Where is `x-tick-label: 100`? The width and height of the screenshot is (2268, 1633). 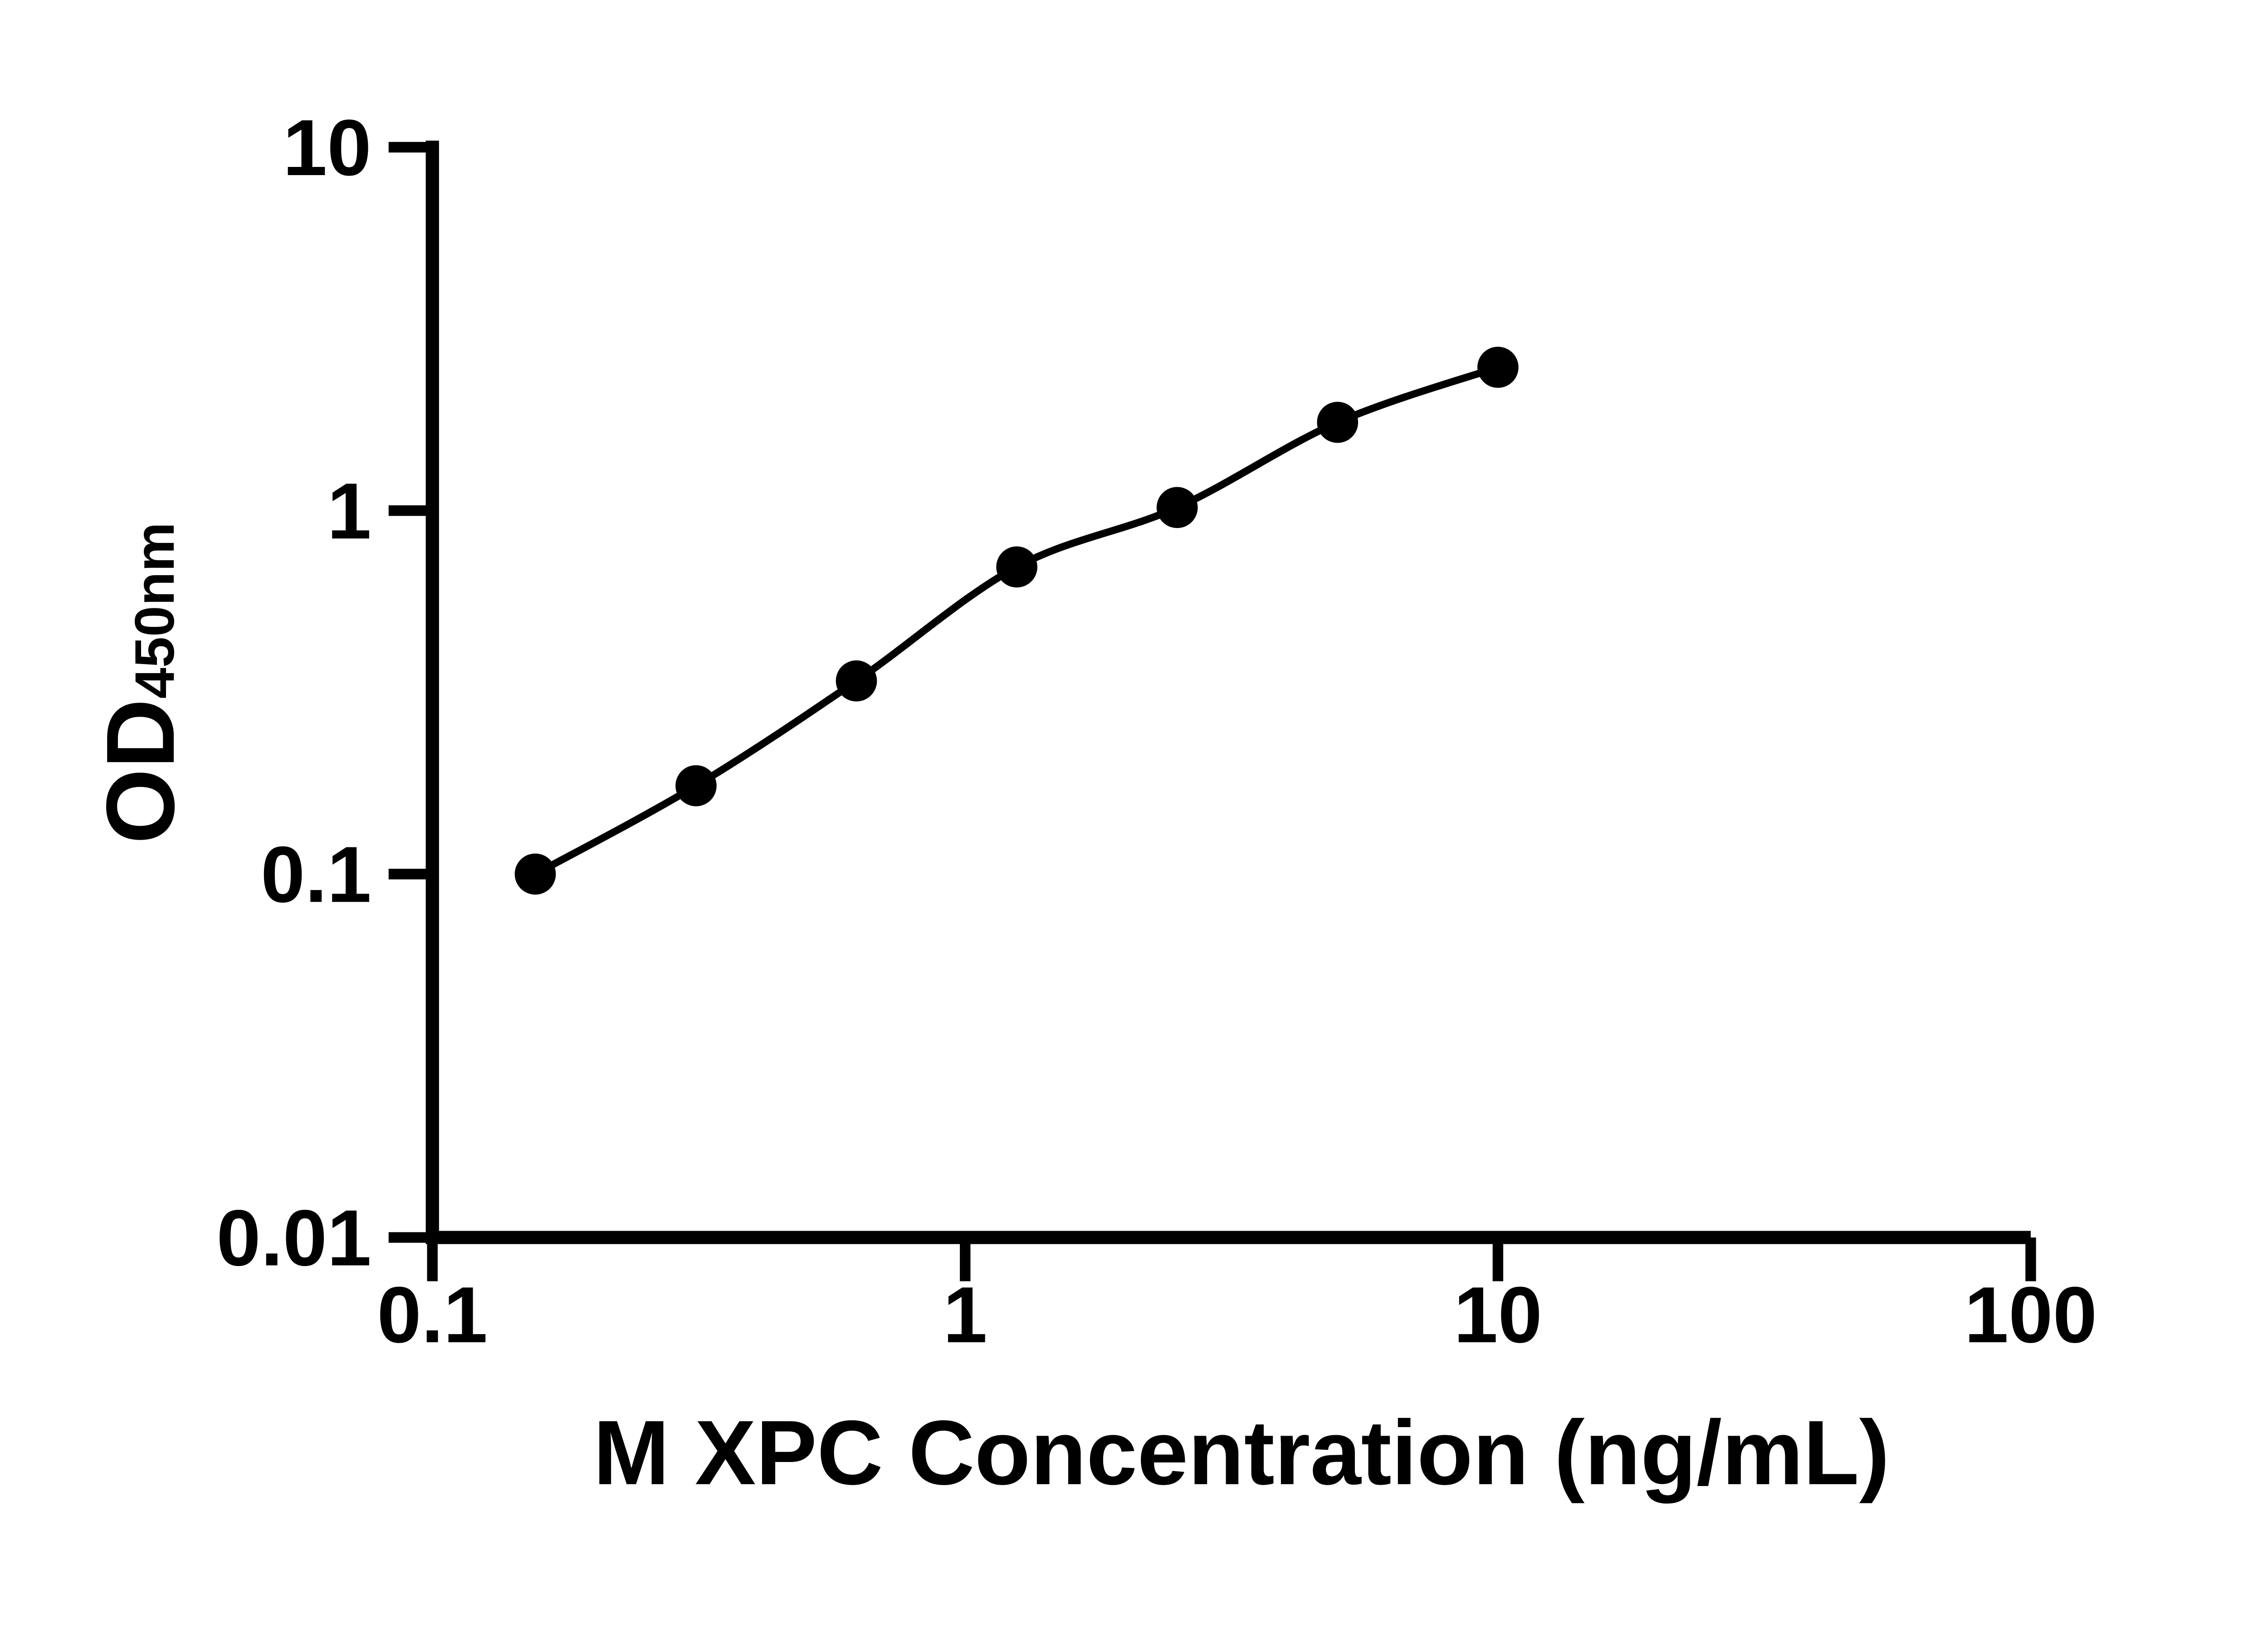
x-tick-label: 100 is located at coordinates (2031, 1315).